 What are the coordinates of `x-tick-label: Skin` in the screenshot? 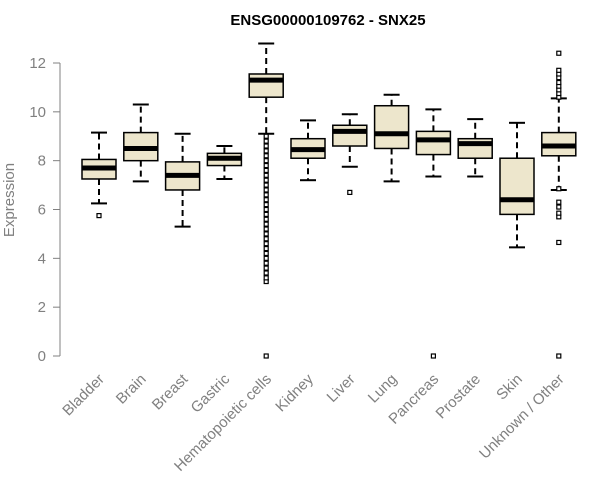 It's located at (509, 387).